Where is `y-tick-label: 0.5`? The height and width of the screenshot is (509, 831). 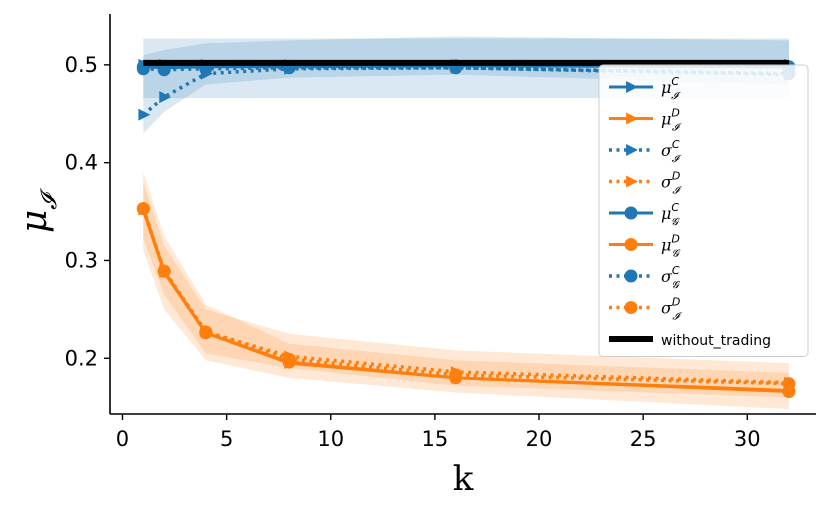 y-tick-label: 0.5 is located at coordinates (81, 65).